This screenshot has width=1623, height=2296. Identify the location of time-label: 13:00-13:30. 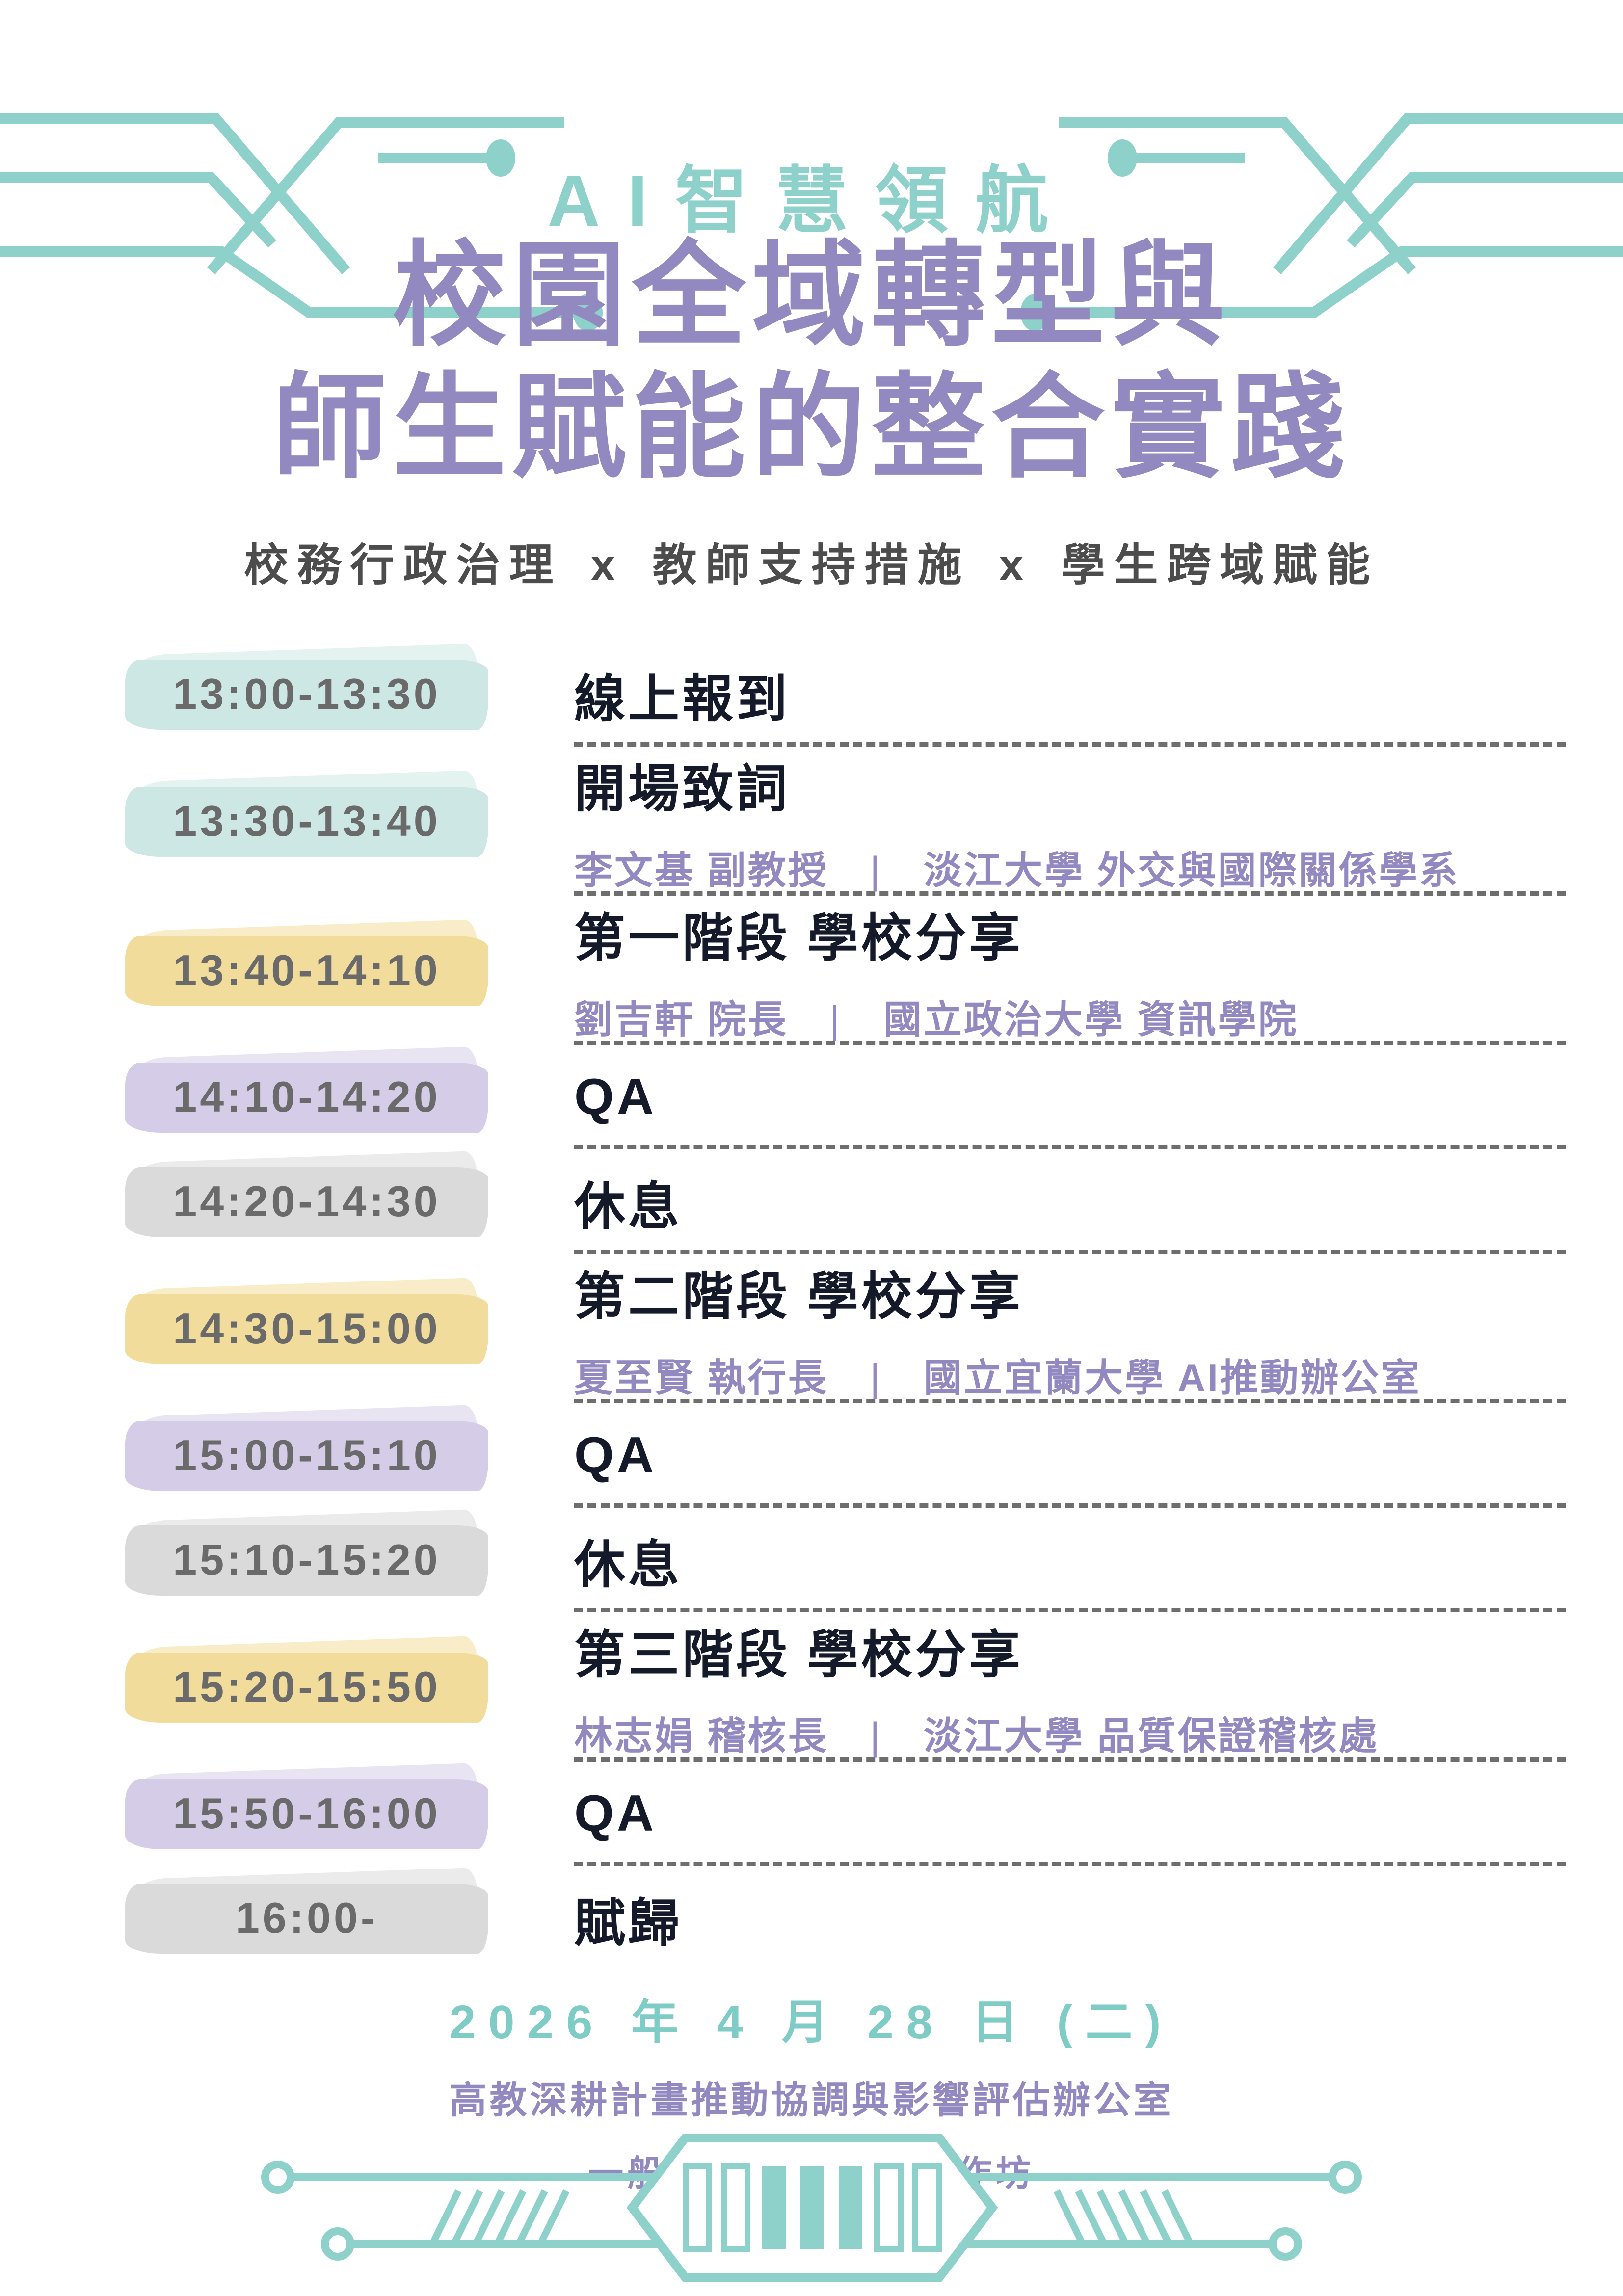
(307, 693).